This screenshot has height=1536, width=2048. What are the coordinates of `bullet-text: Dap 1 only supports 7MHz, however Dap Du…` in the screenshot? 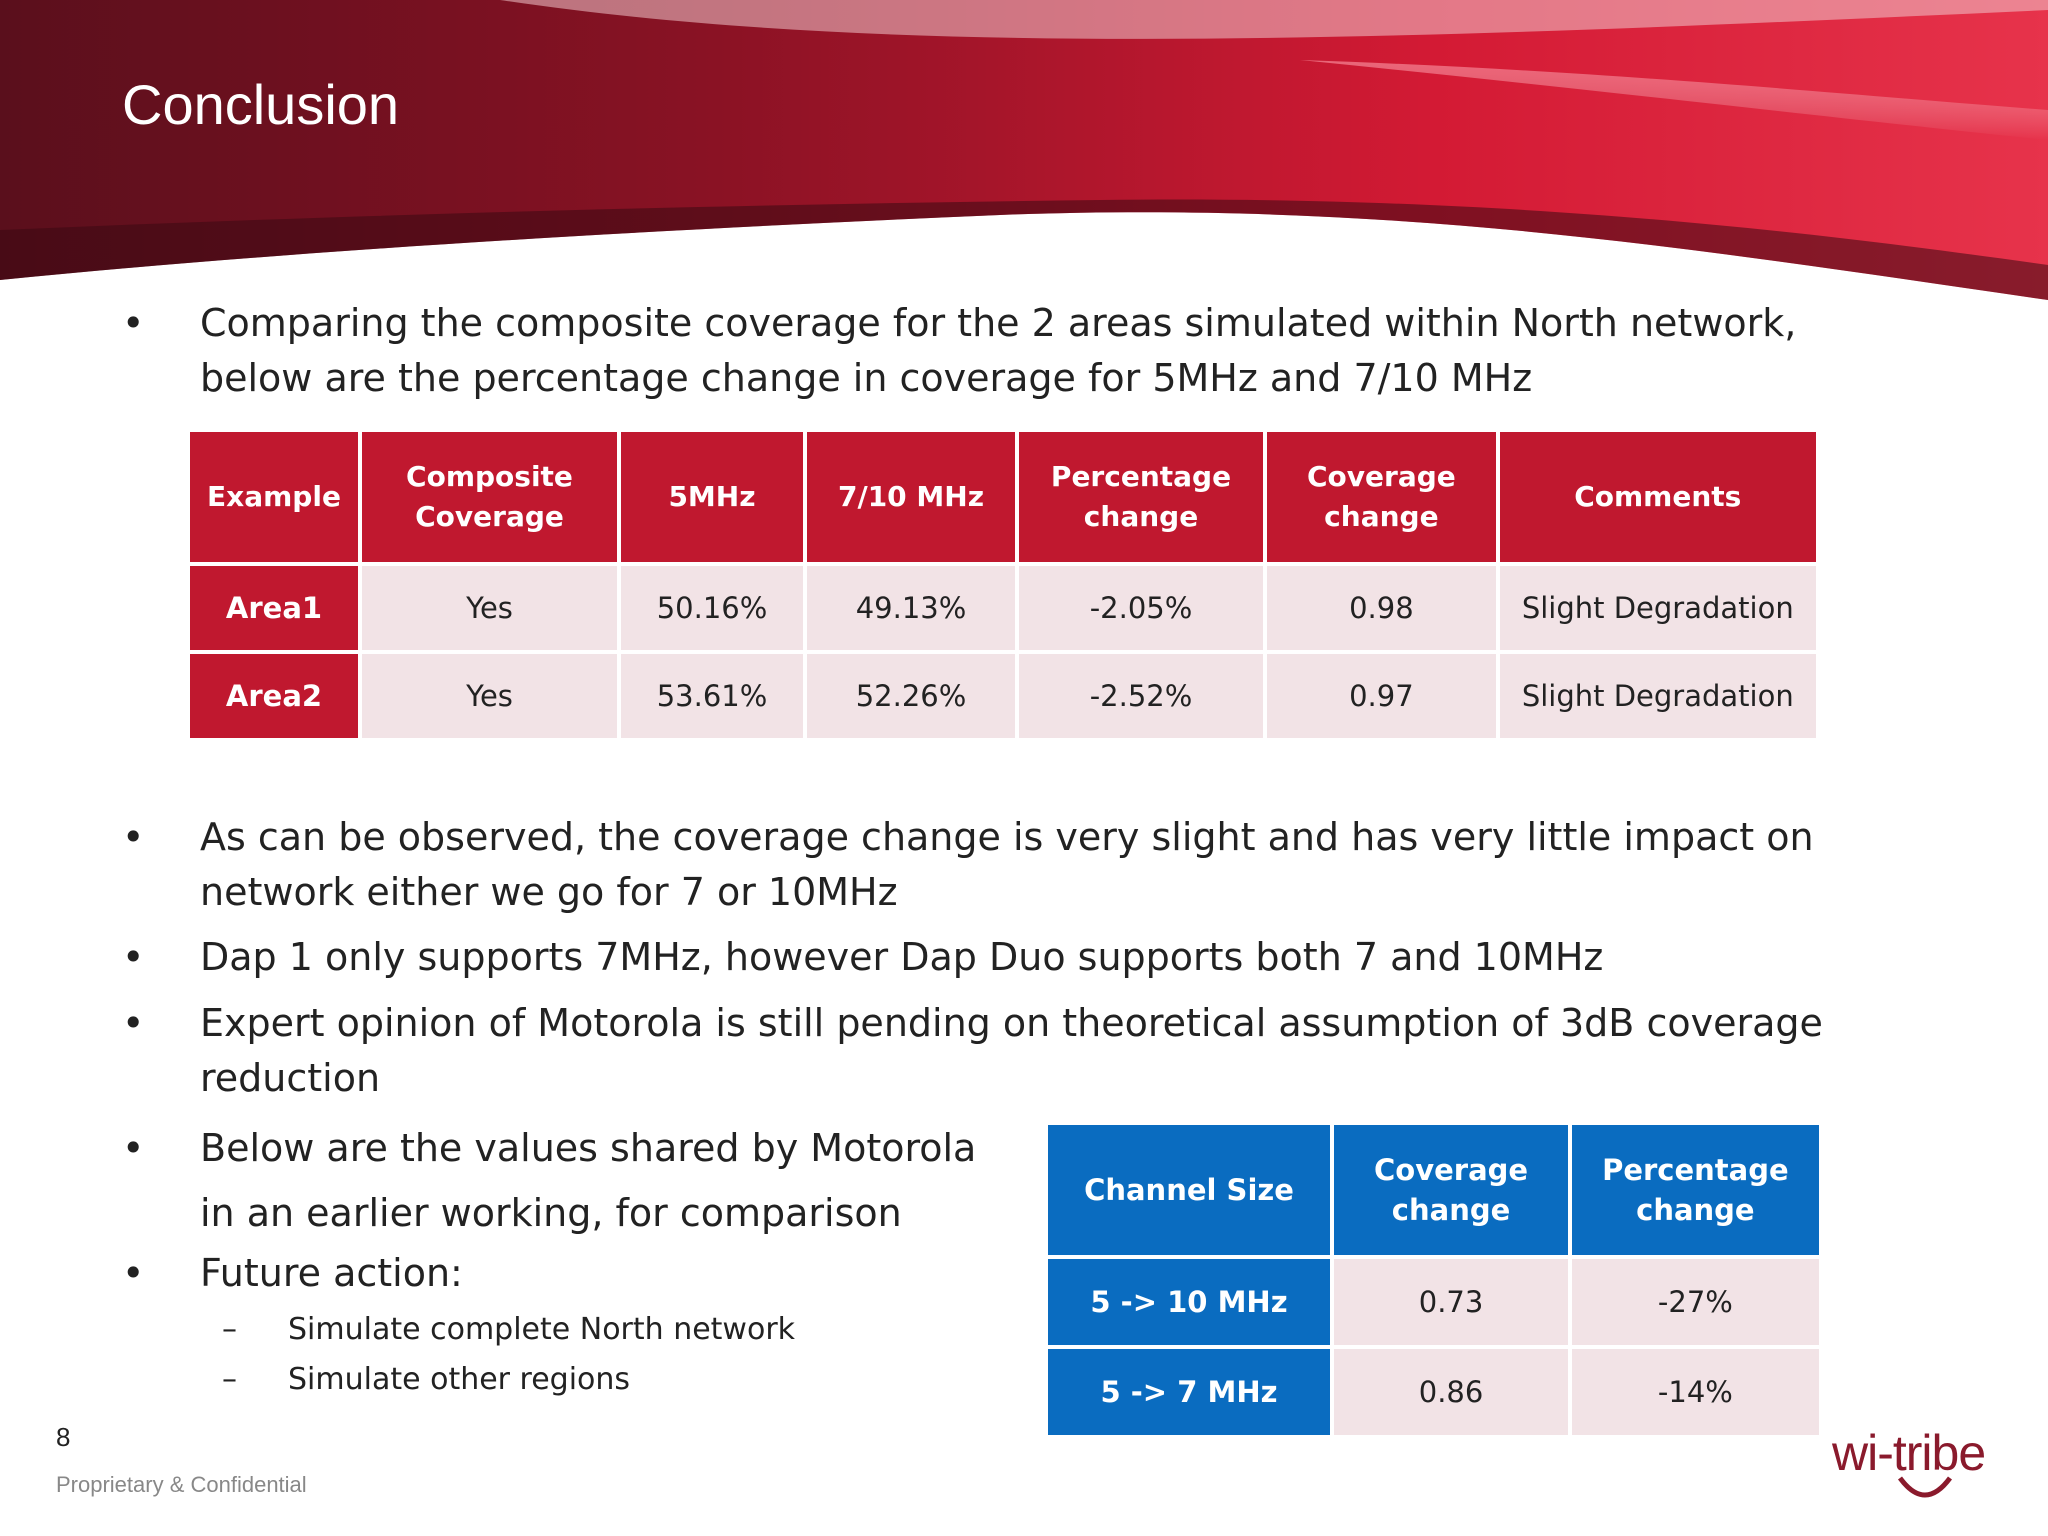 It's located at (902, 957).